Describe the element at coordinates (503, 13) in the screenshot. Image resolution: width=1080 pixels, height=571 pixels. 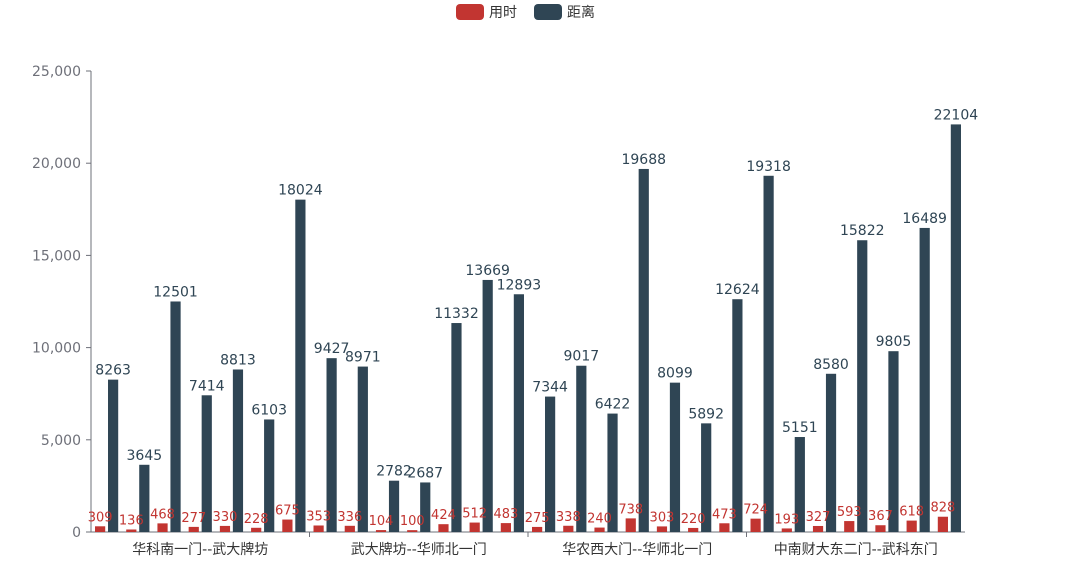
I see `legend-label-1: 用时` at that location.